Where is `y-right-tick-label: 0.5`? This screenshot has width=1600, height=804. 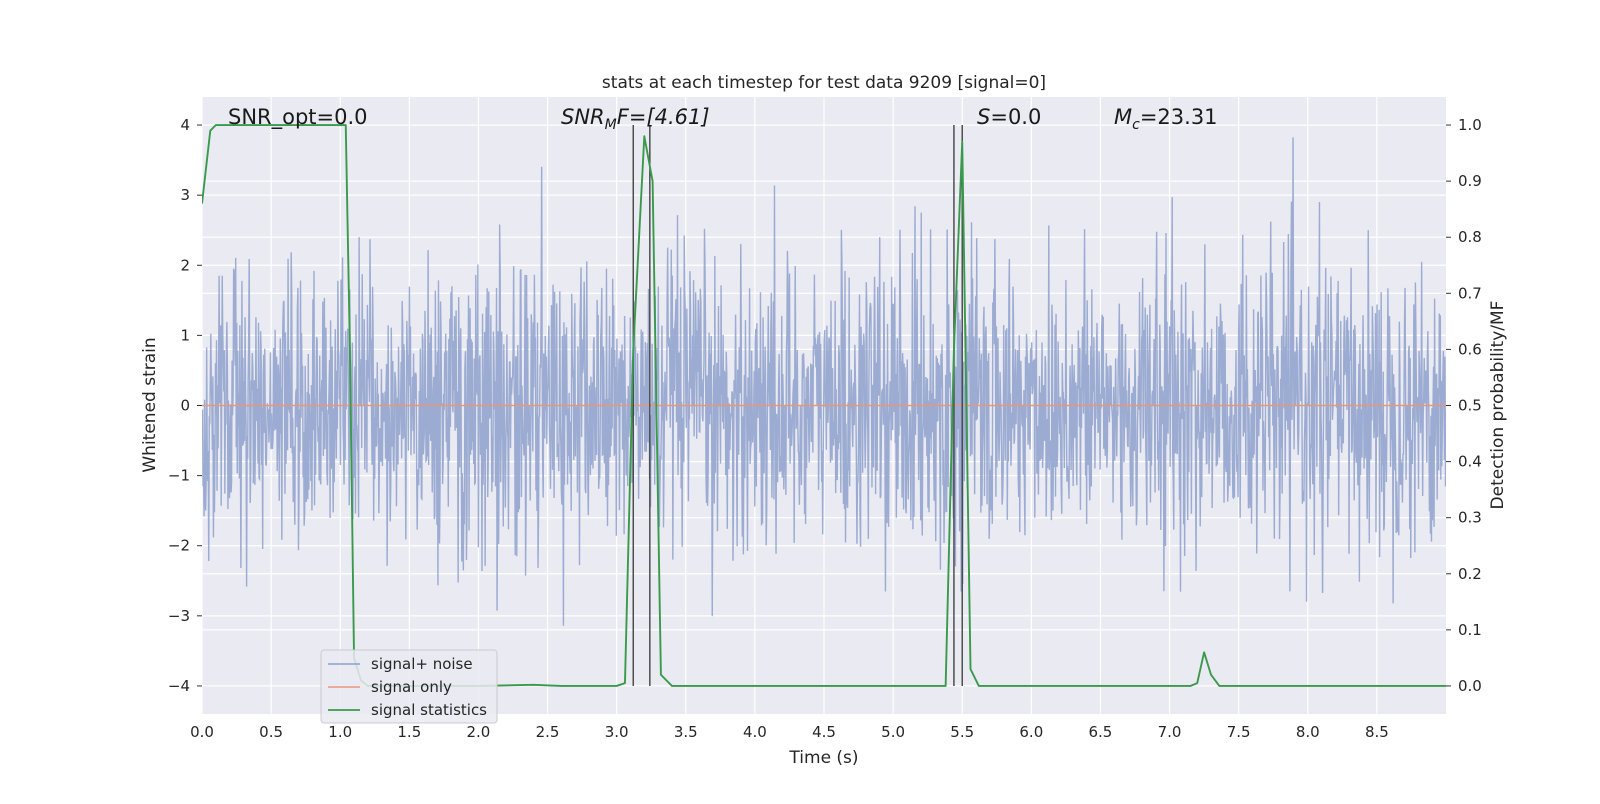
y-right-tick-label: 0.5 is located at coordinates (1470, 406).